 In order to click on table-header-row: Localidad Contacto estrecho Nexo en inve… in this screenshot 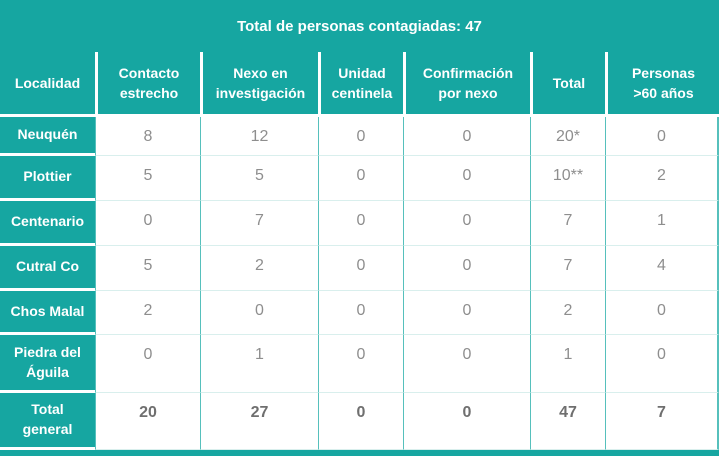, I will do `click(359, 84)`.